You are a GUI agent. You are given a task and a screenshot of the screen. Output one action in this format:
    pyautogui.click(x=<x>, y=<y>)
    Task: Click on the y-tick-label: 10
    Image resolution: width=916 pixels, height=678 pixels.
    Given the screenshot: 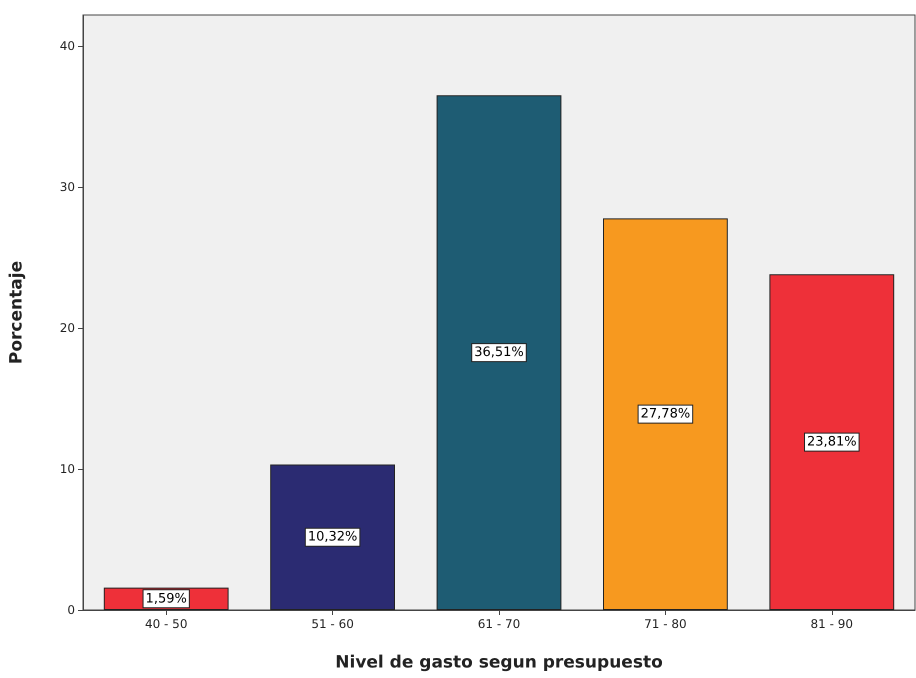 What is the action you would take?
    pyautogui.click(x=67, y=469)
    